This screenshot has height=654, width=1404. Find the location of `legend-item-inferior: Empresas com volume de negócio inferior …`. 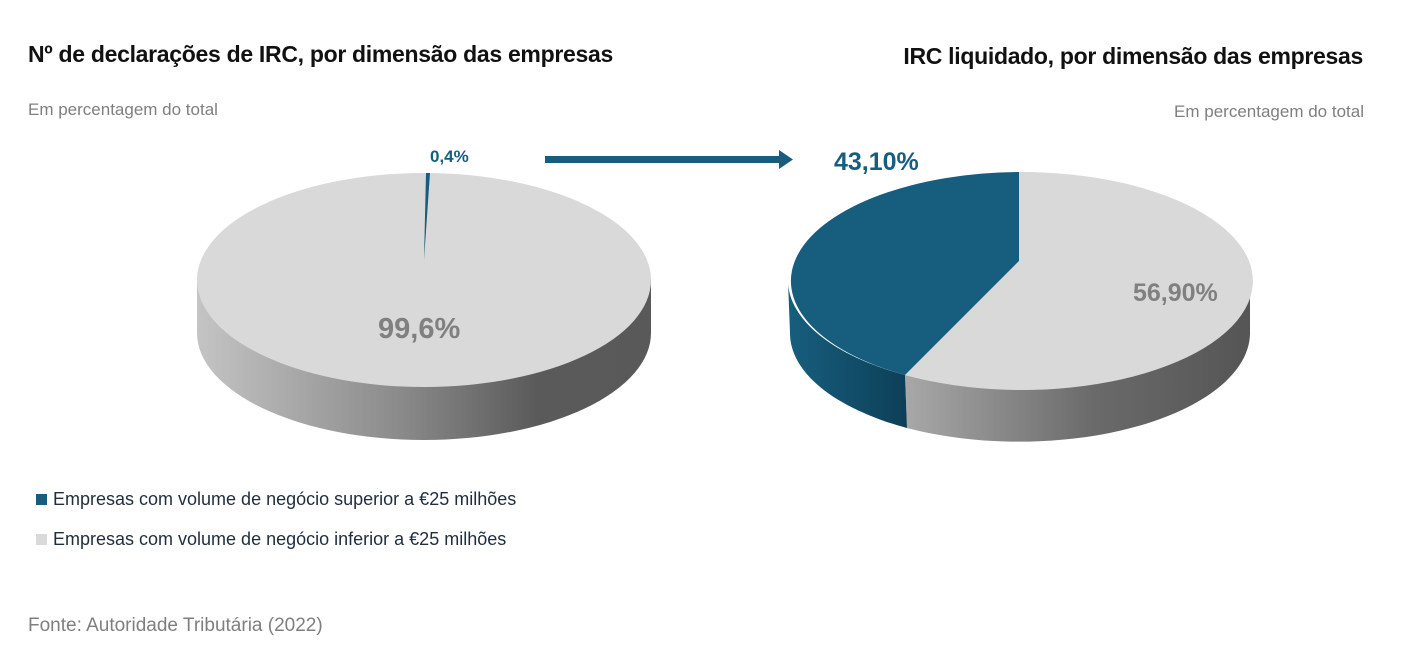

legend-item-inferior: Empresas com volume de negócio inferior … is located at coordinates (271, 539).